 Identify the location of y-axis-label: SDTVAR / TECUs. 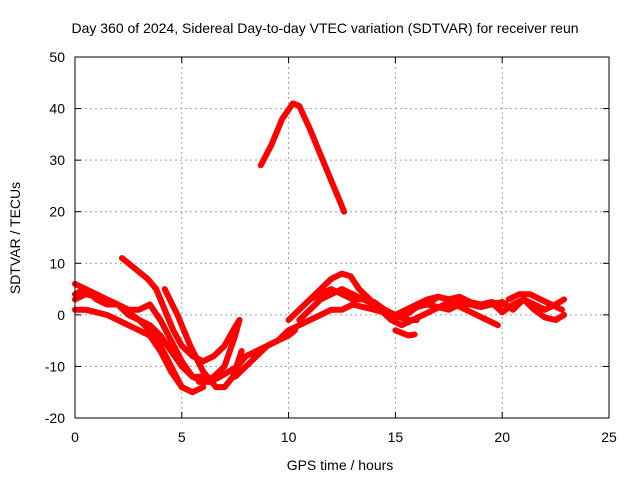
(15, 238).